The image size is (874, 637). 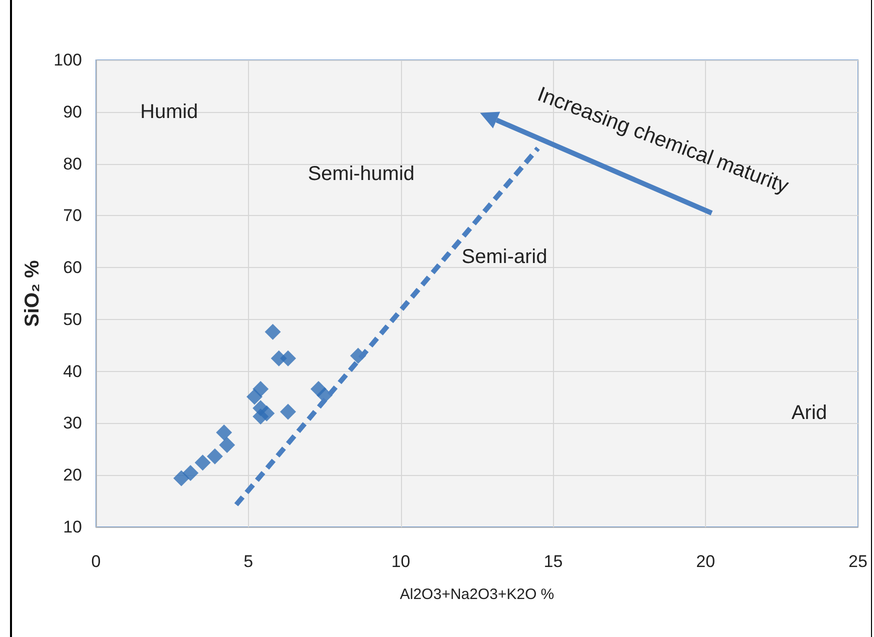 I want to click on annotation: Semi-arid, so click(x=505, y=257).